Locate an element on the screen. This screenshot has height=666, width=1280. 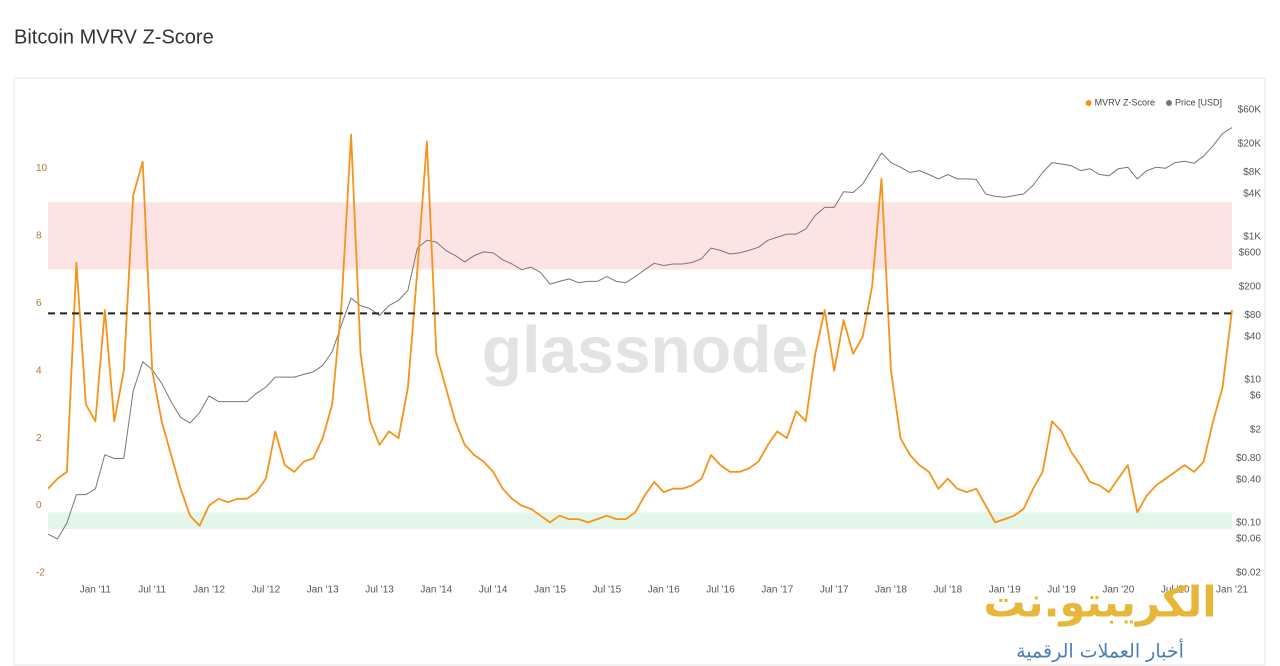
x-tick-label: Jan '21 is located at coordinates (1232, 590).